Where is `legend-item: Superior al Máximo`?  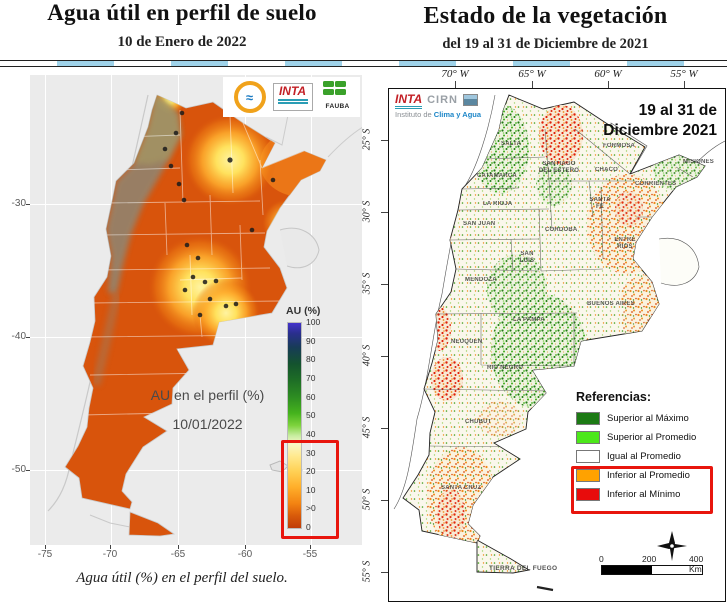
legend-item: Superior al Máximo is located at coordinates (647, 418).